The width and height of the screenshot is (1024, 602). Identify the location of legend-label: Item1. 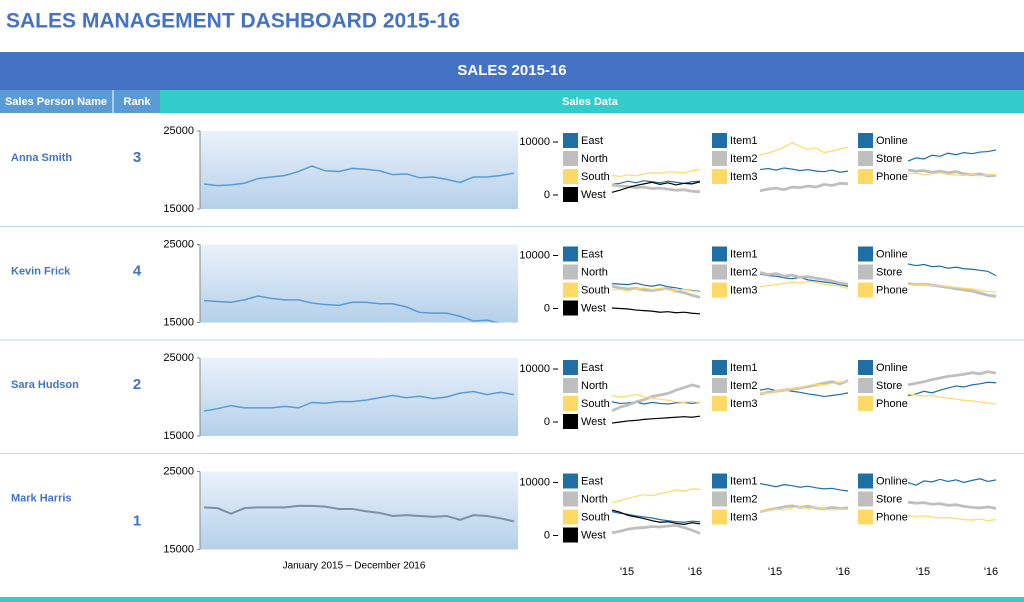
(744, 254).